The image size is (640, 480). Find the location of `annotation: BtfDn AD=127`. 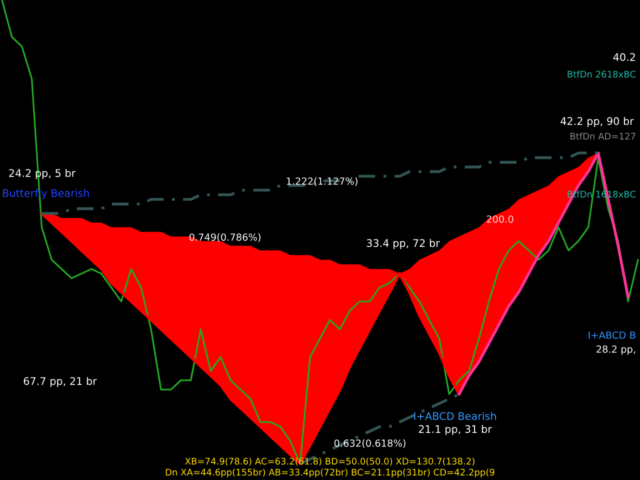

annotation: BtfDn AD=127 is located at coordinates (603, 136).